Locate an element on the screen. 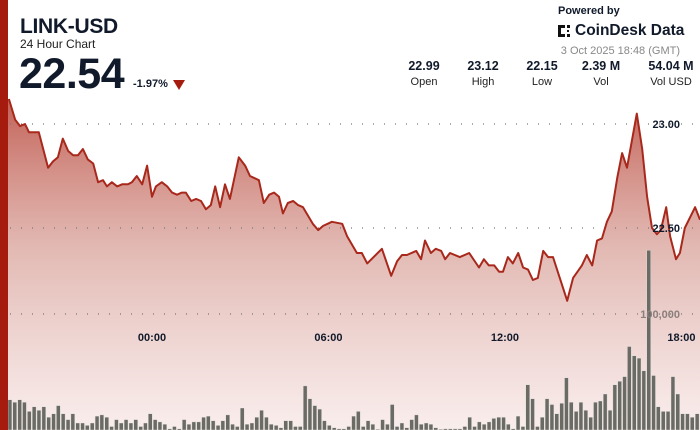  y-tick-label: 23.00 is located at coordinates (666, 125).